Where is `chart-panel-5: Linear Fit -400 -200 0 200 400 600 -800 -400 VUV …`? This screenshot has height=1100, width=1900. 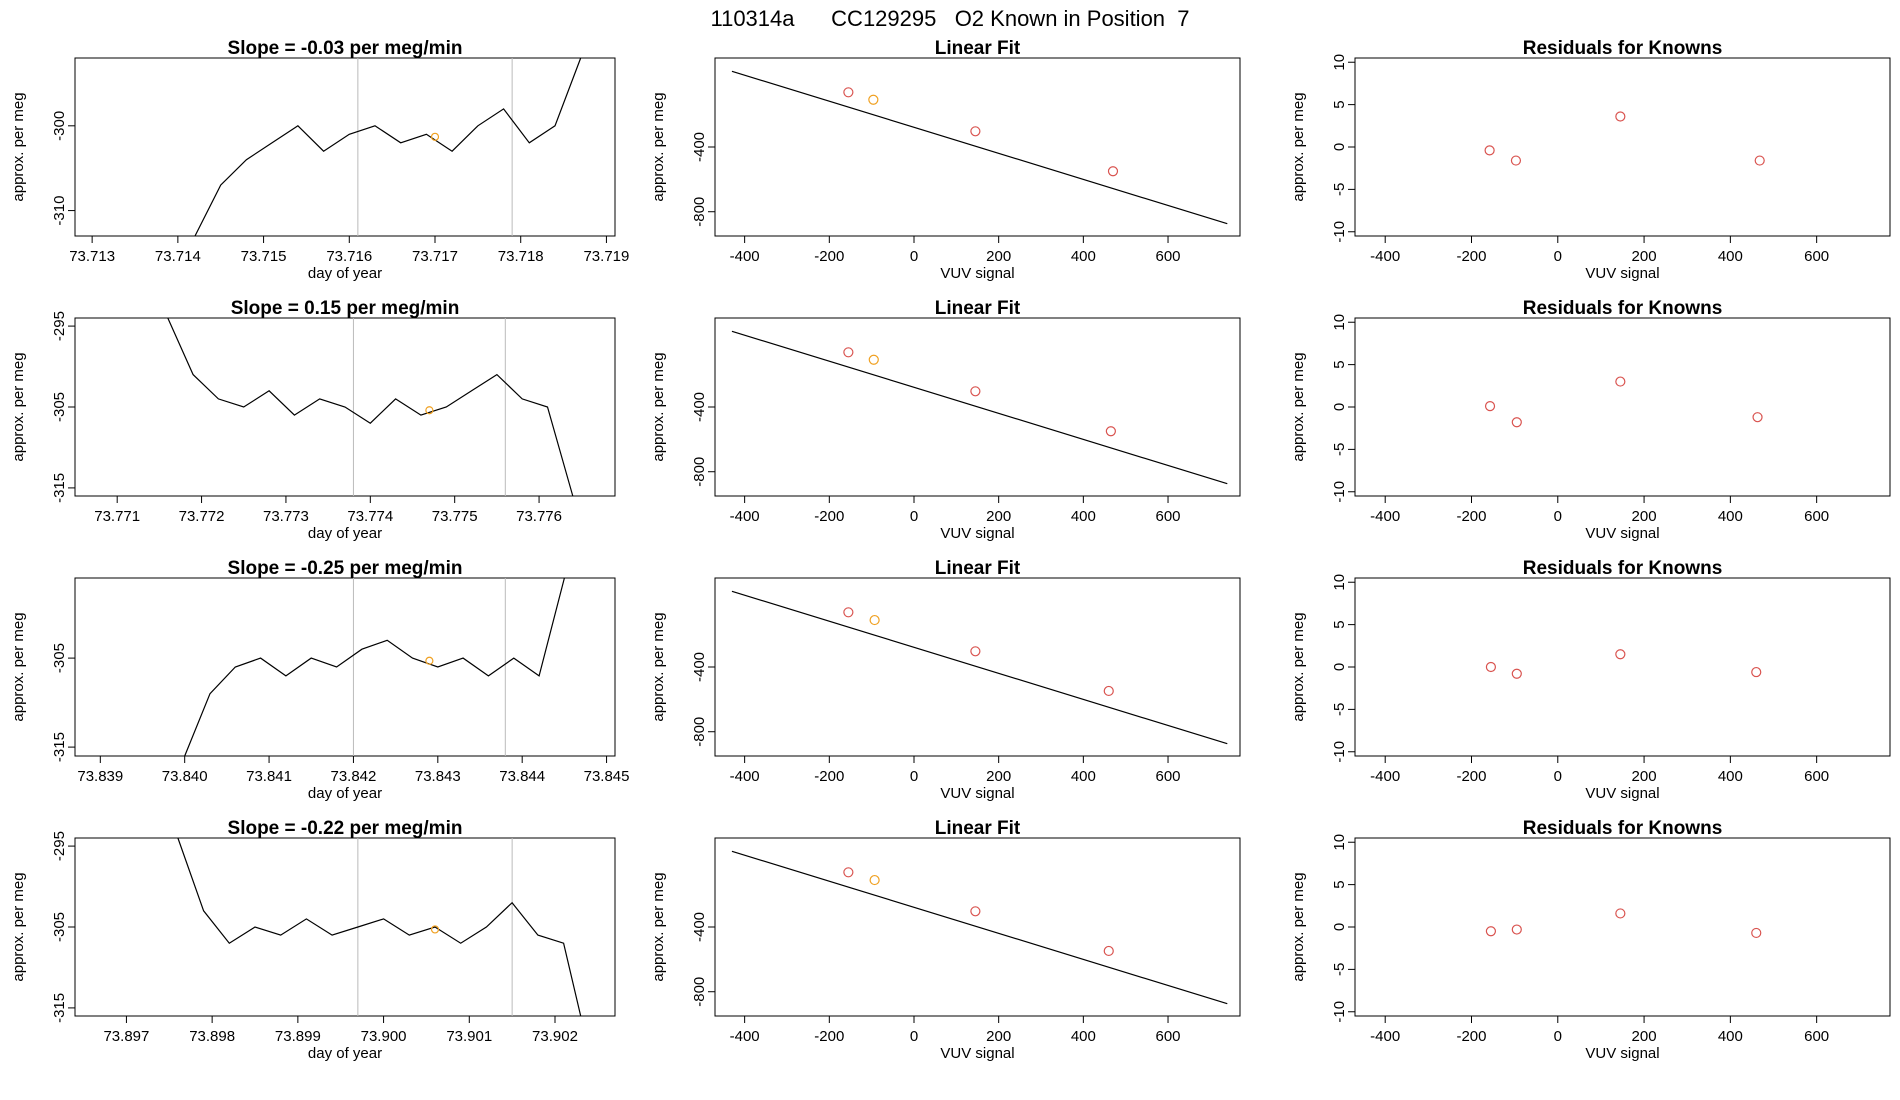 chart-panel-5: Linear Fit -400 -200 0 200 400 600 -800 -400 VUV … is located at coordinates (945, 420).